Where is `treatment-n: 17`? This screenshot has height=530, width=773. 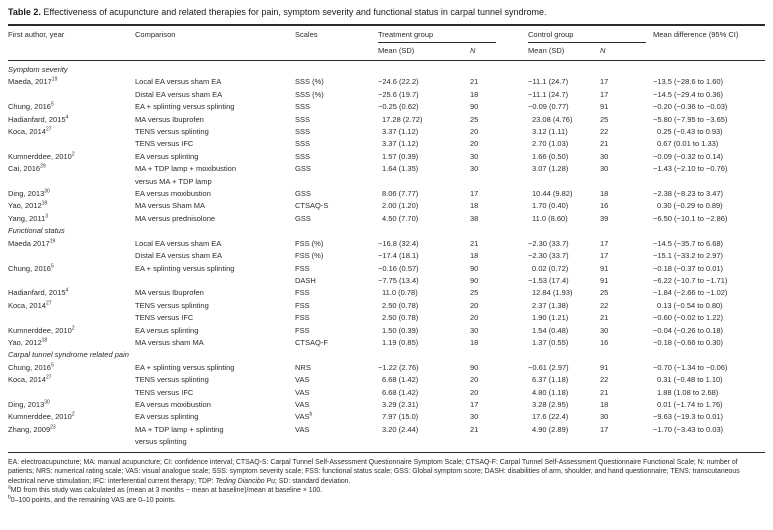
treatment-n: 17 is located at coordinates (474, 194).